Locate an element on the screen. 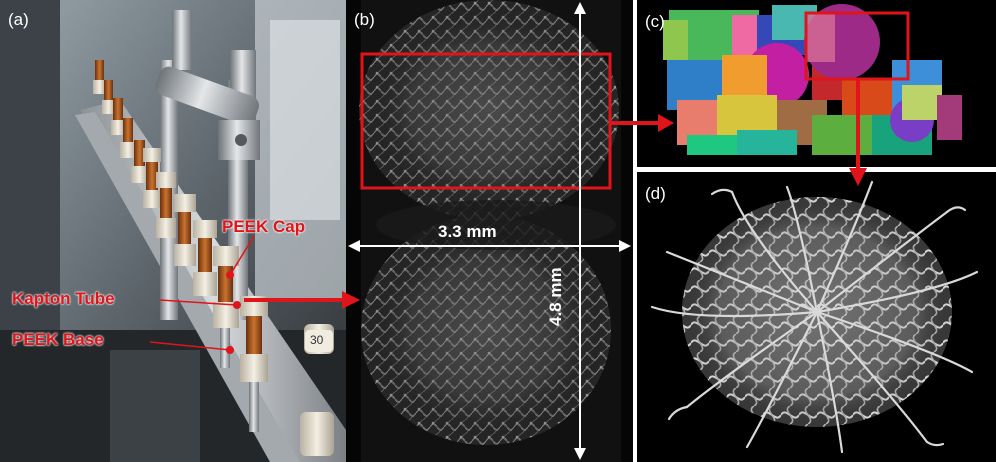 This screenshot has height=462, width=996. panel-c-label: (c) is located at coordinates (655, 21).